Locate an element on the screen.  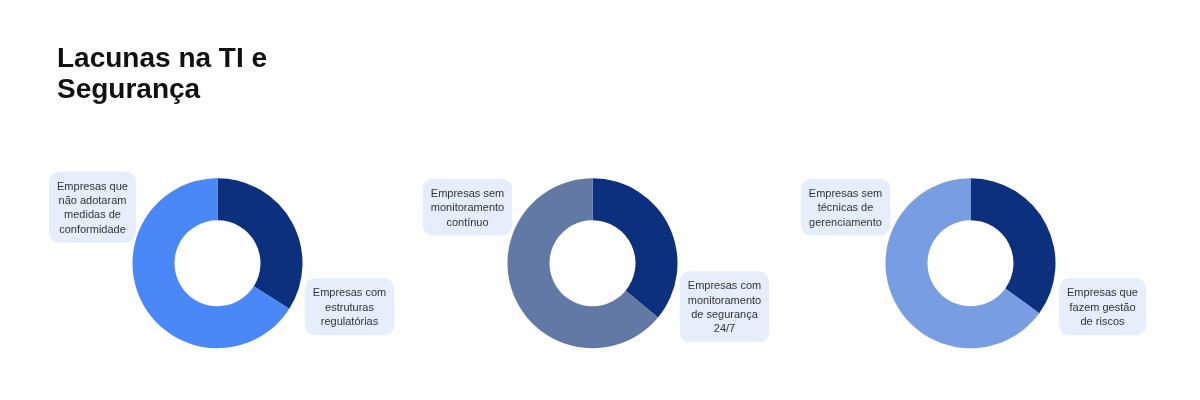
chart-title: Lacunas na TI e Segurança is located at coordinates (163, 73).